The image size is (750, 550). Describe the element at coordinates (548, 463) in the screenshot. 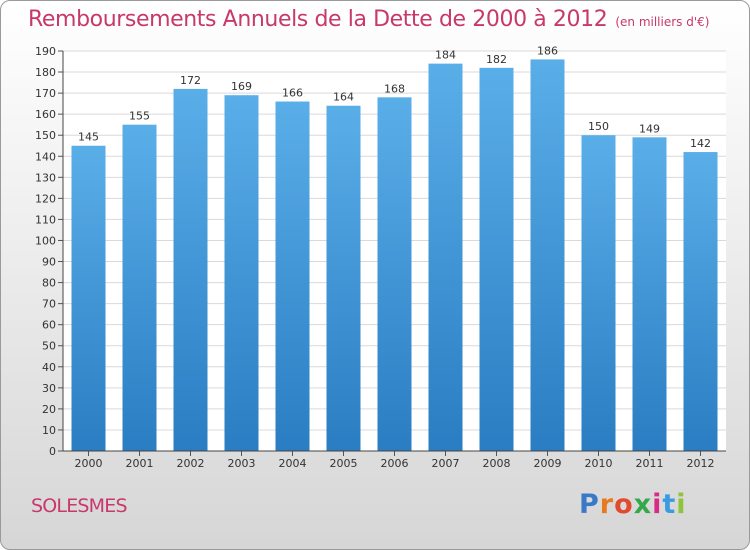

I see `x-tick-label: 2009` at that location.